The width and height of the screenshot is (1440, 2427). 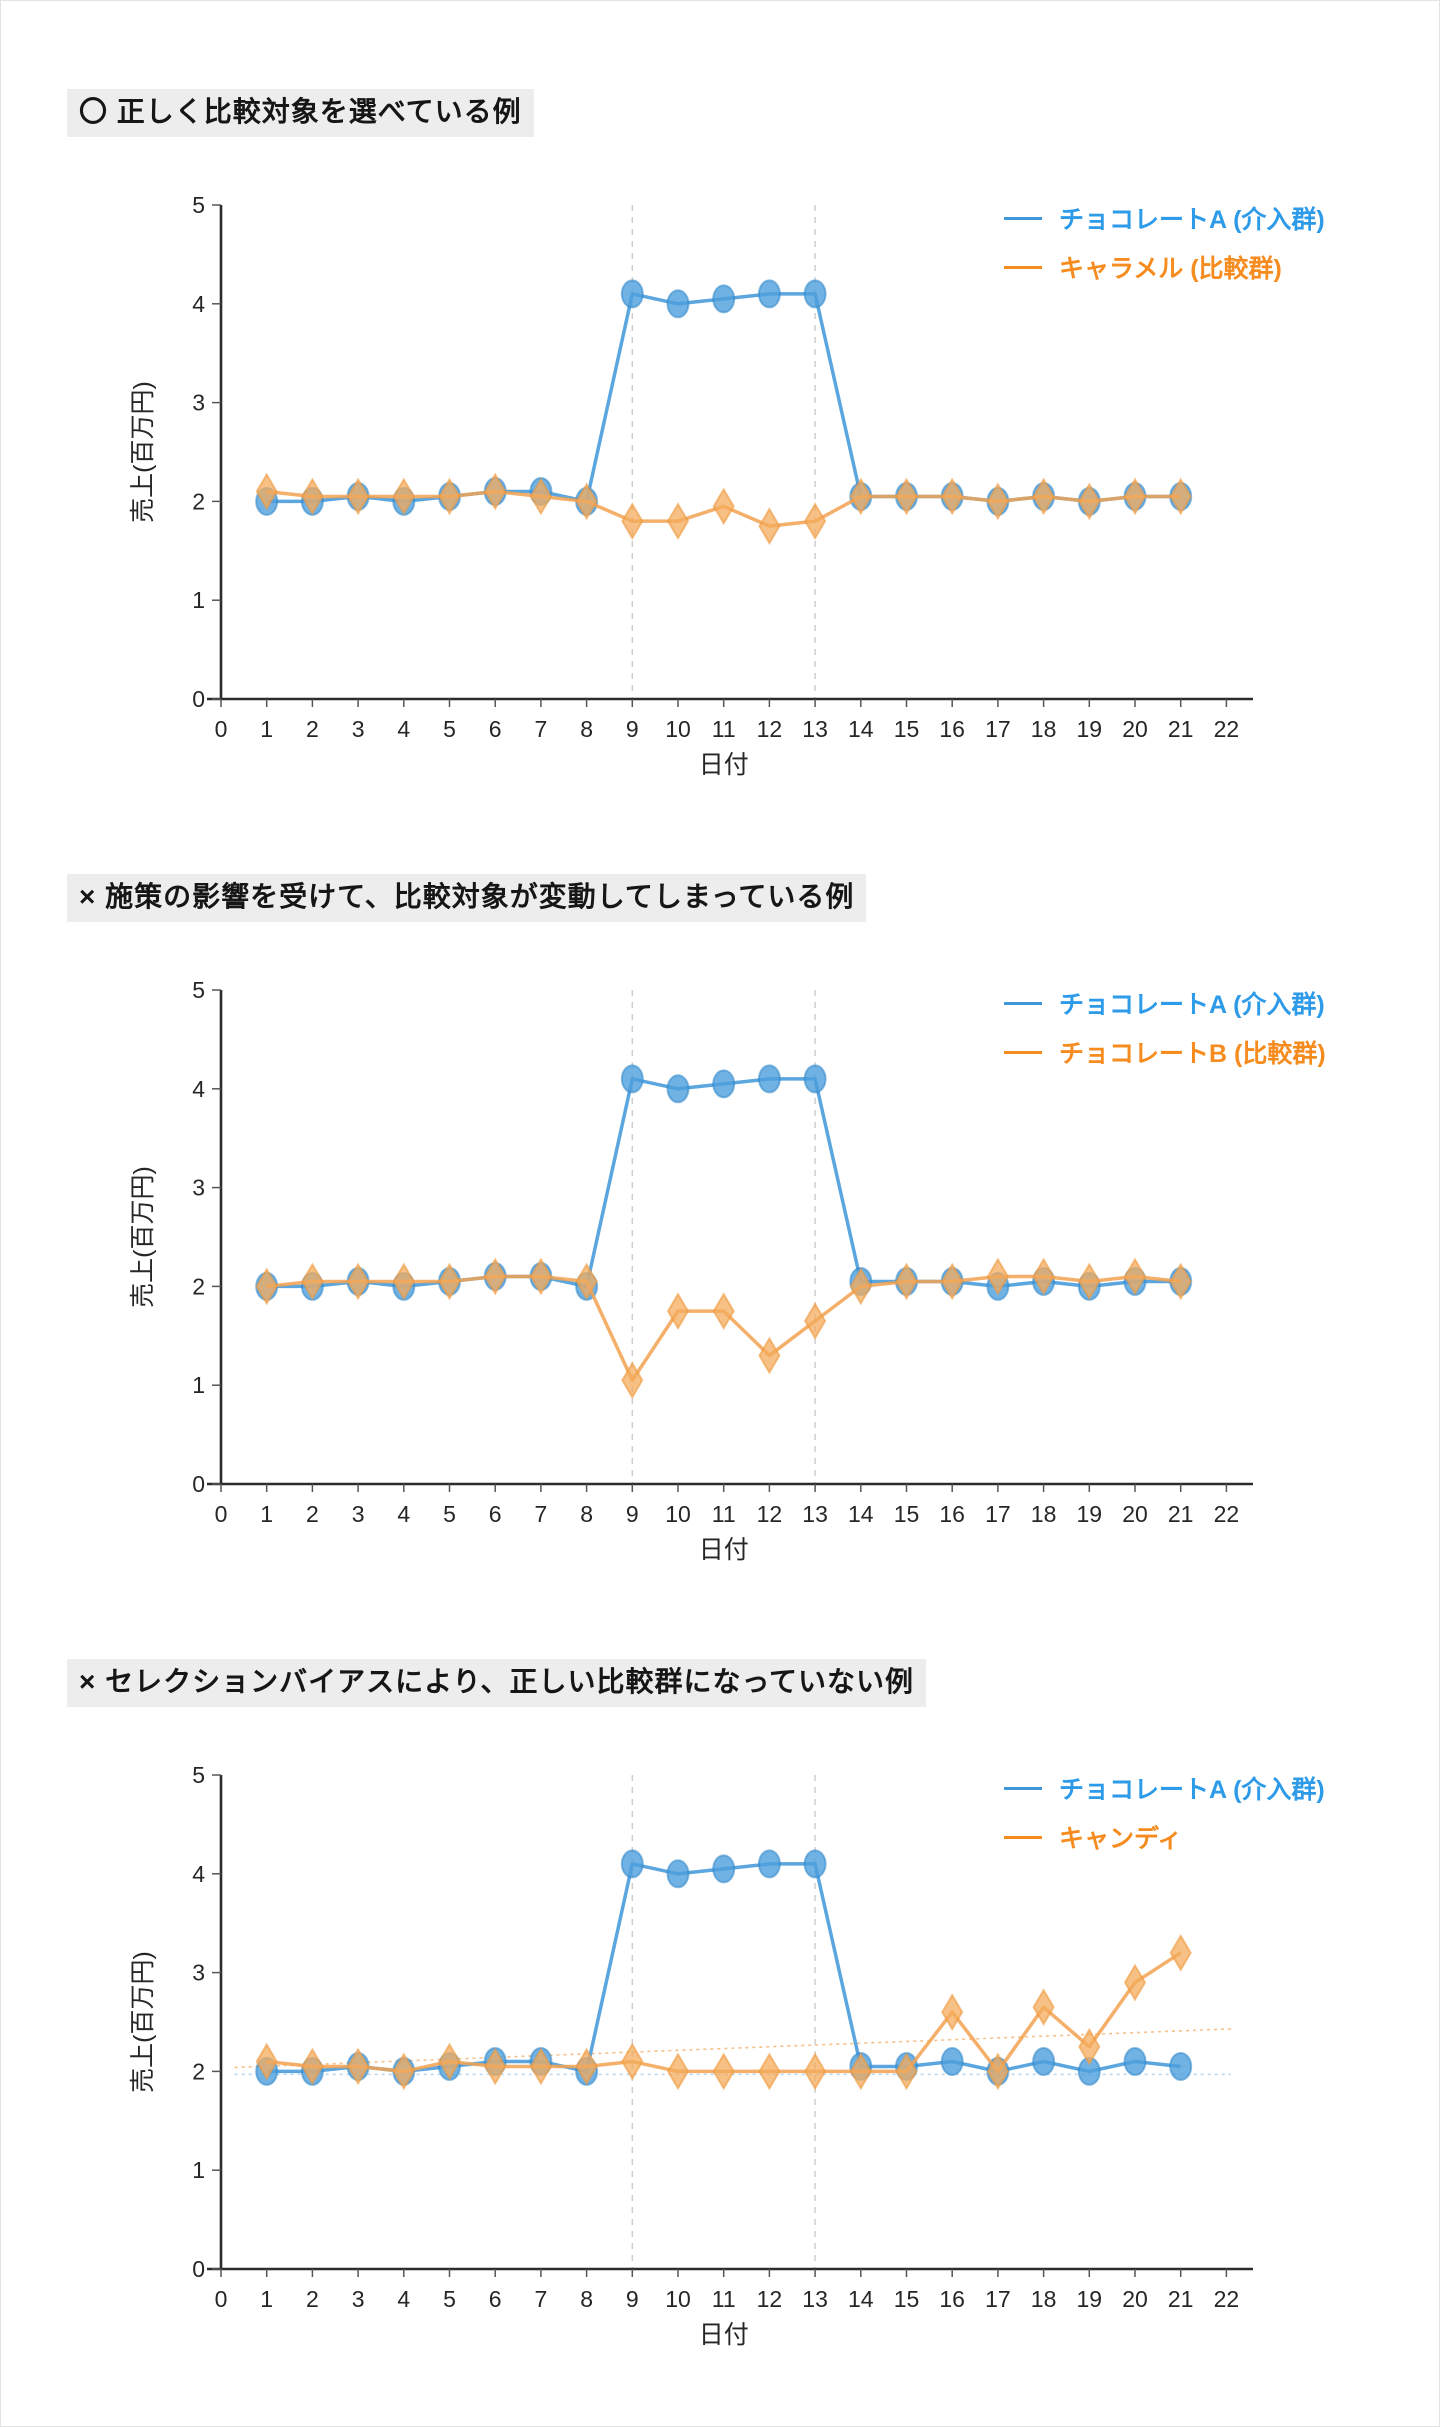 What do you see at coordinates (198, 1385) in the screenshot?
I see `y-tick-label: 1` at bounding box center [198, 1385].